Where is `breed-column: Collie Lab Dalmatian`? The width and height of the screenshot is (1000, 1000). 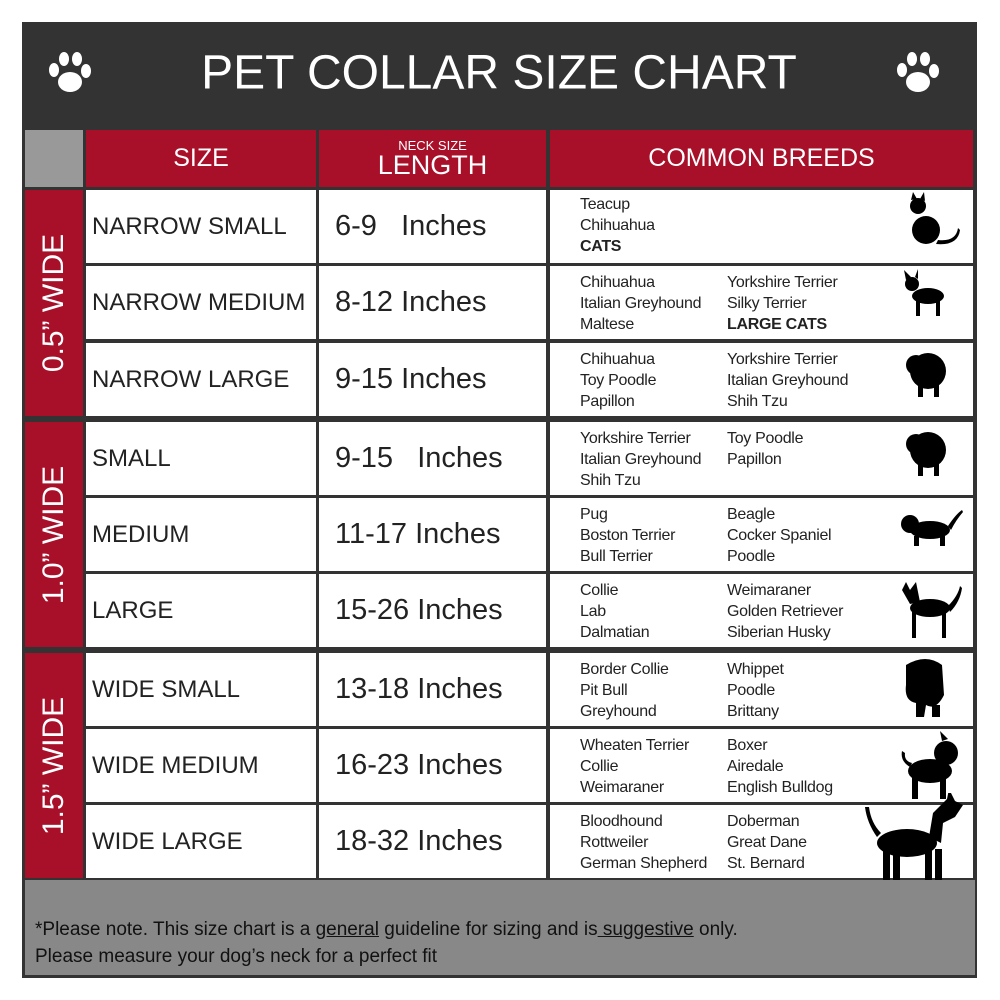
breed-column: Collie Lab Dalmatian is located at coordinates (615, 611).